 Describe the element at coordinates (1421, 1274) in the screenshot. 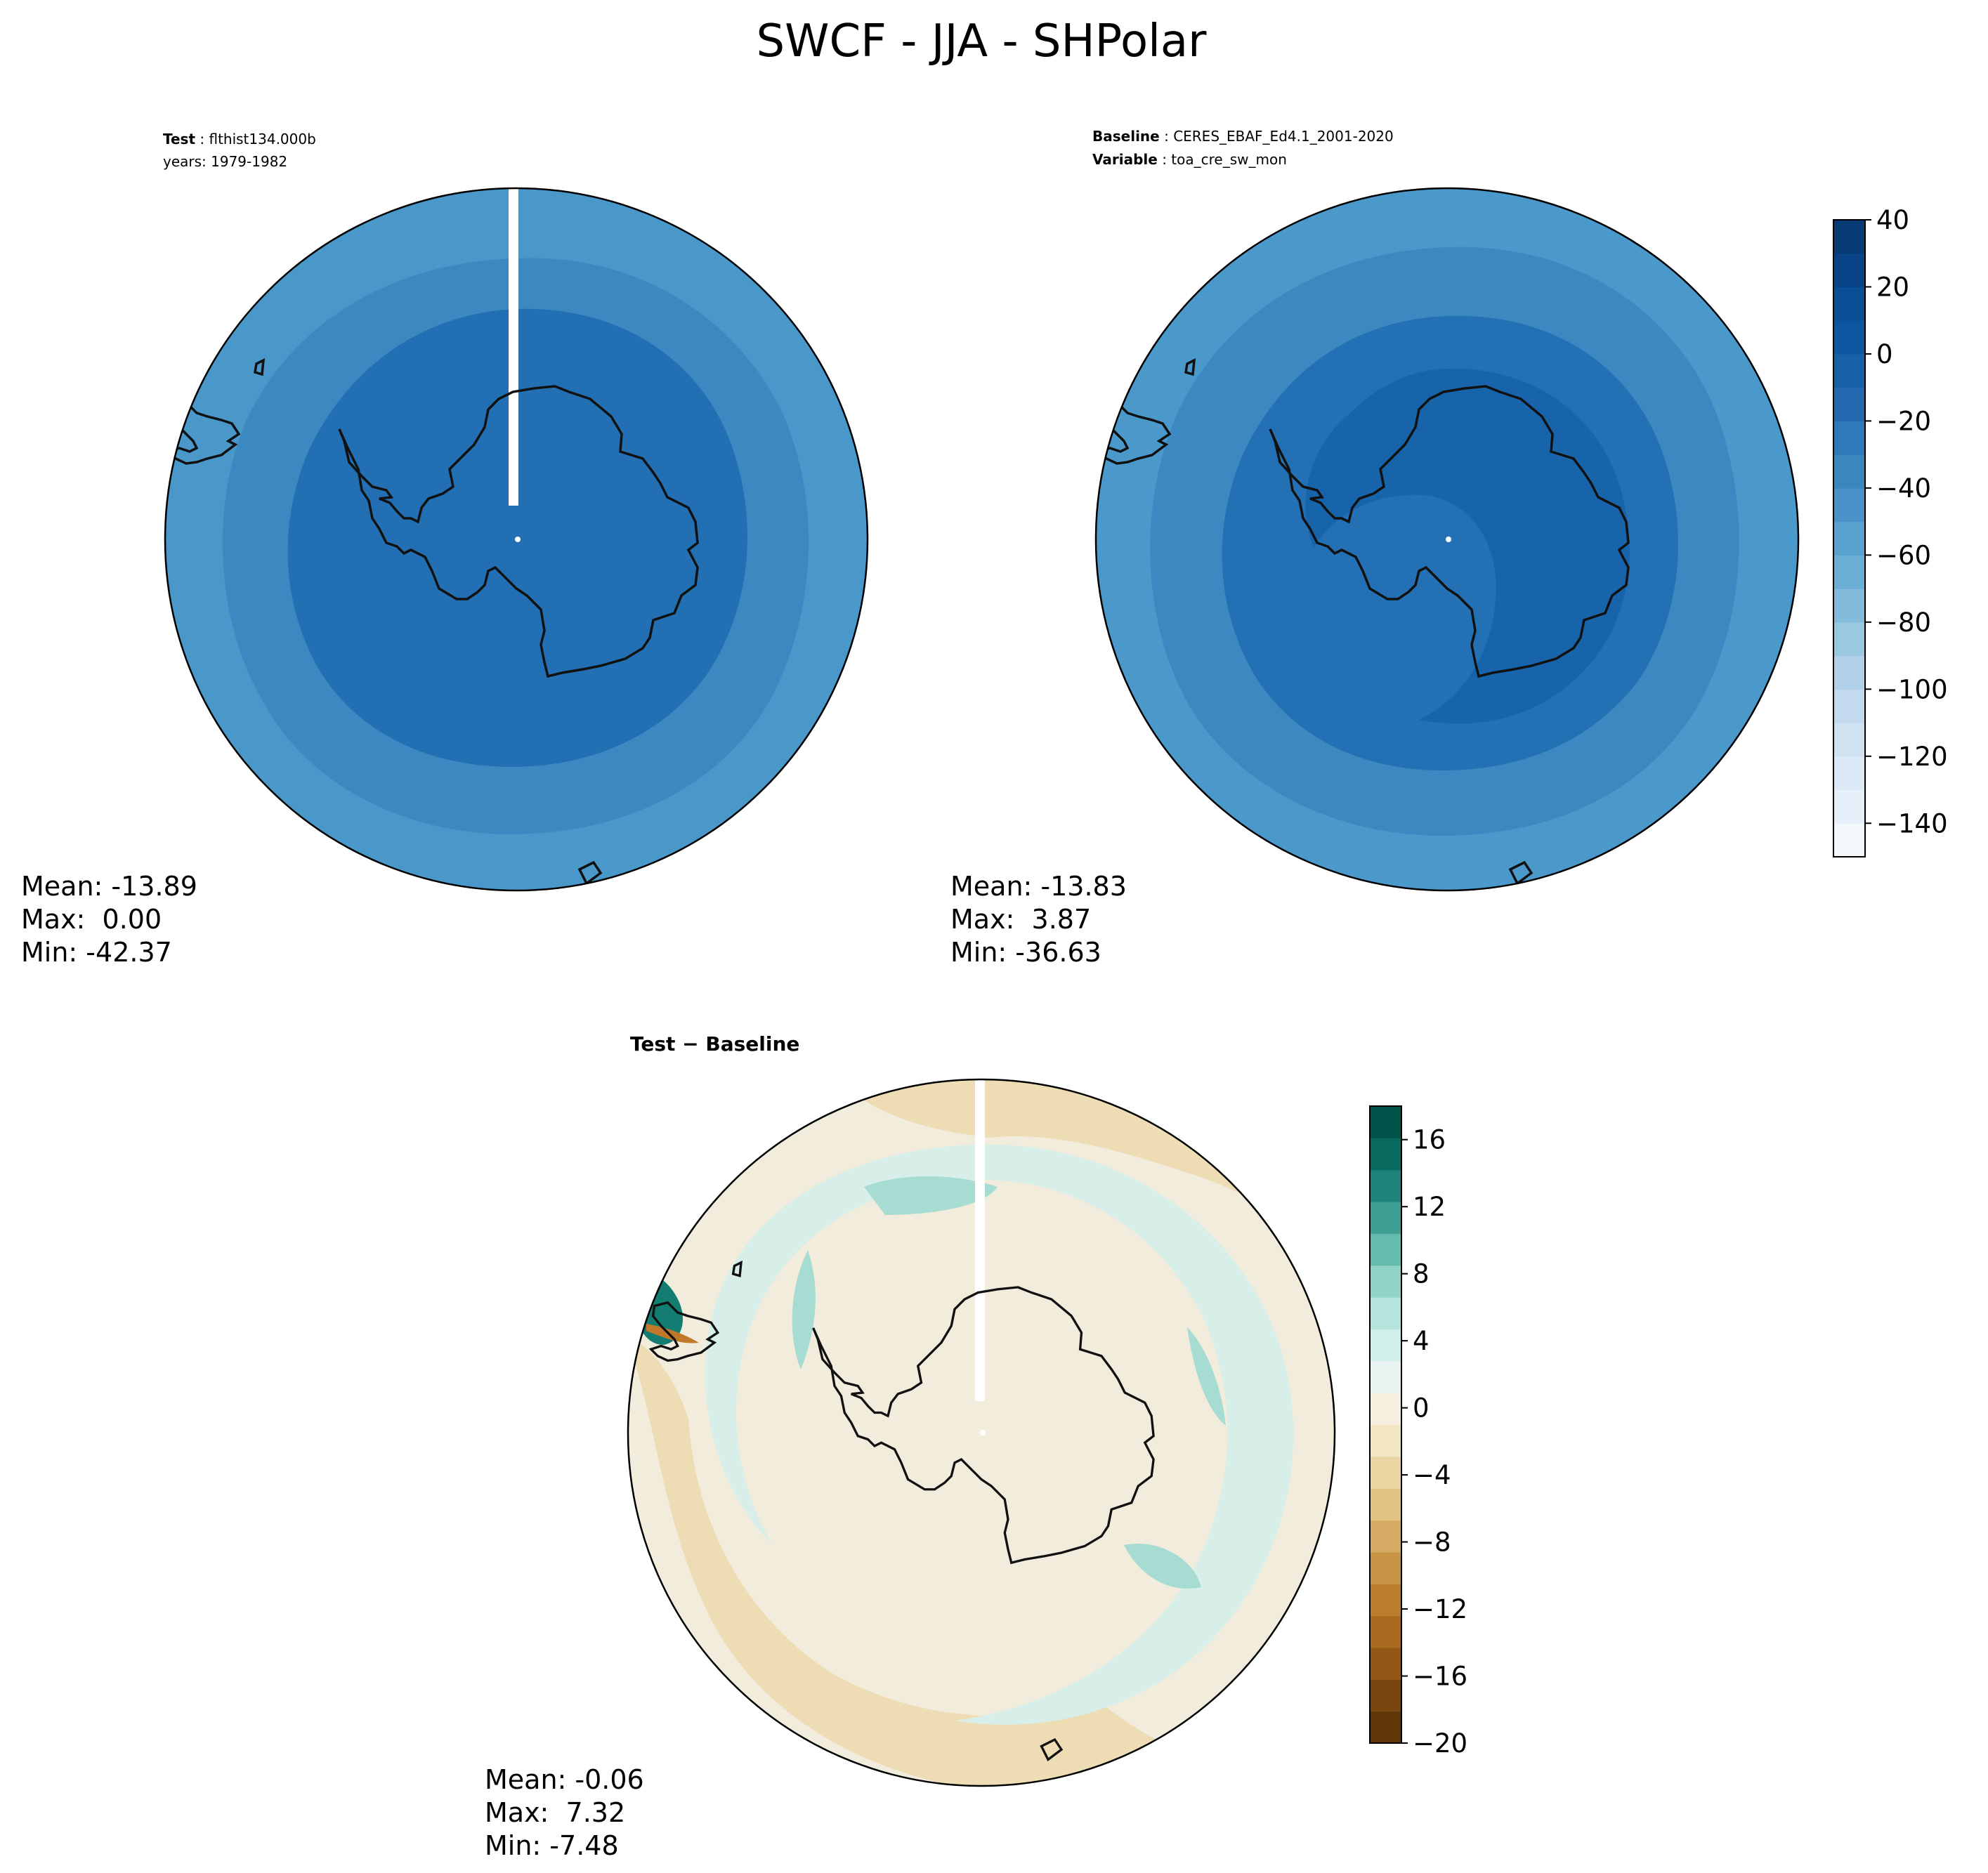

I see `brbg-colorbar-tick-label: 8` at that location.